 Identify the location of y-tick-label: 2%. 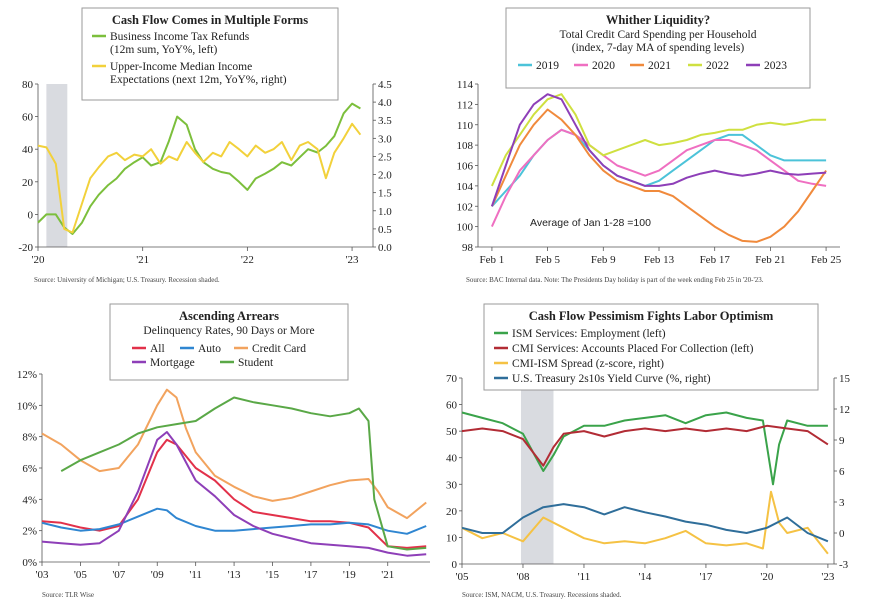
(29, 532).